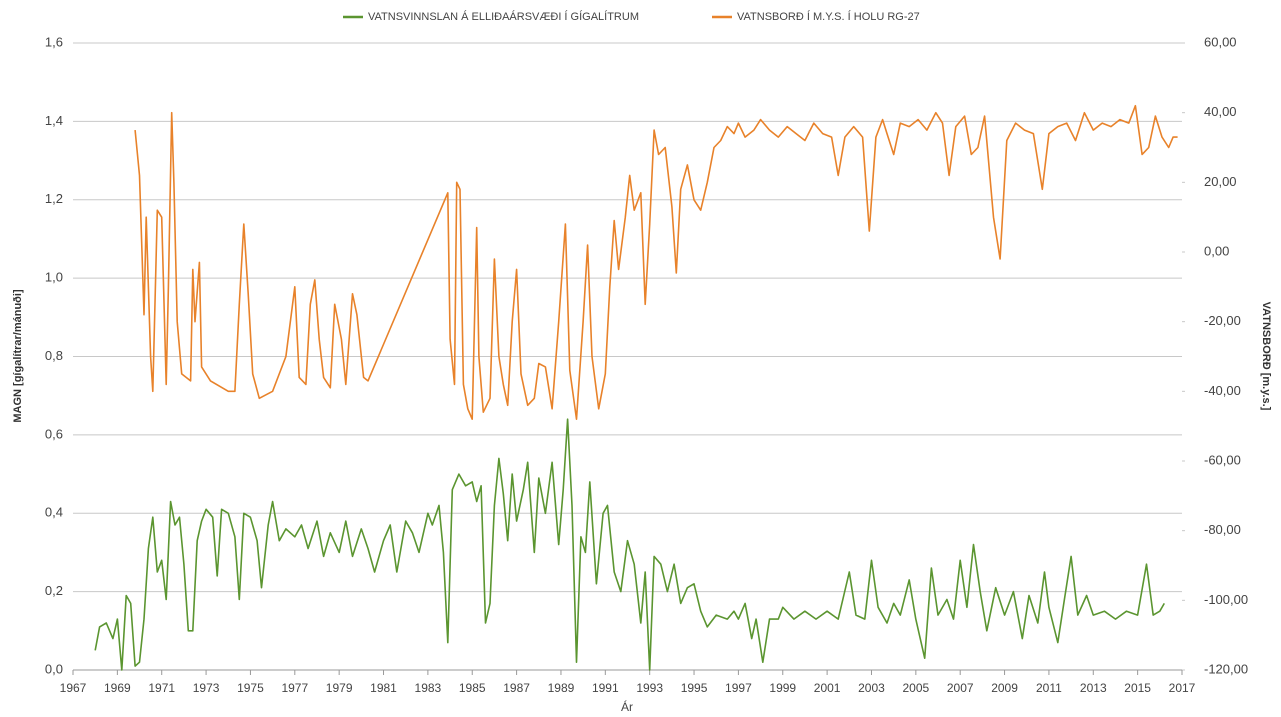  Describe the element at coordinates (1220, 181) in the screenshot. I see `y2-tick-label: 20,00` at that location.